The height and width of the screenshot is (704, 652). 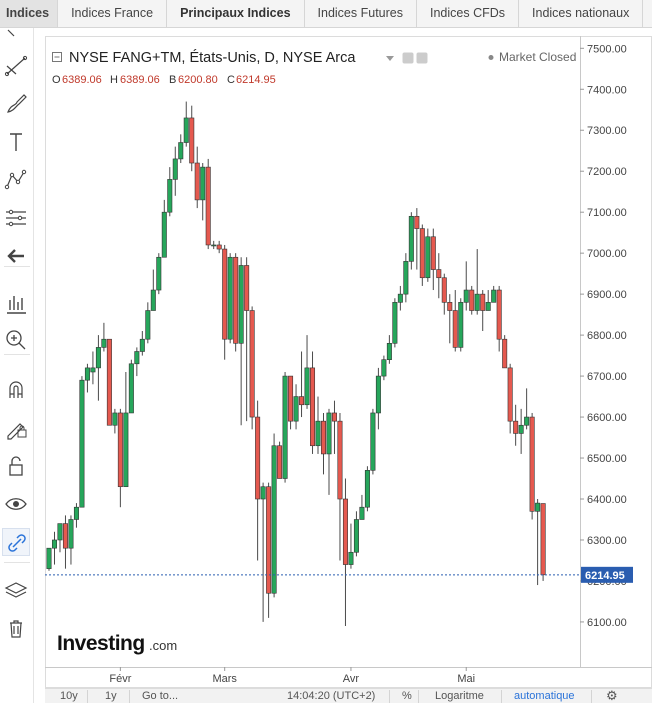 I want to click on magnet-icon, so click(x=16, y=390).